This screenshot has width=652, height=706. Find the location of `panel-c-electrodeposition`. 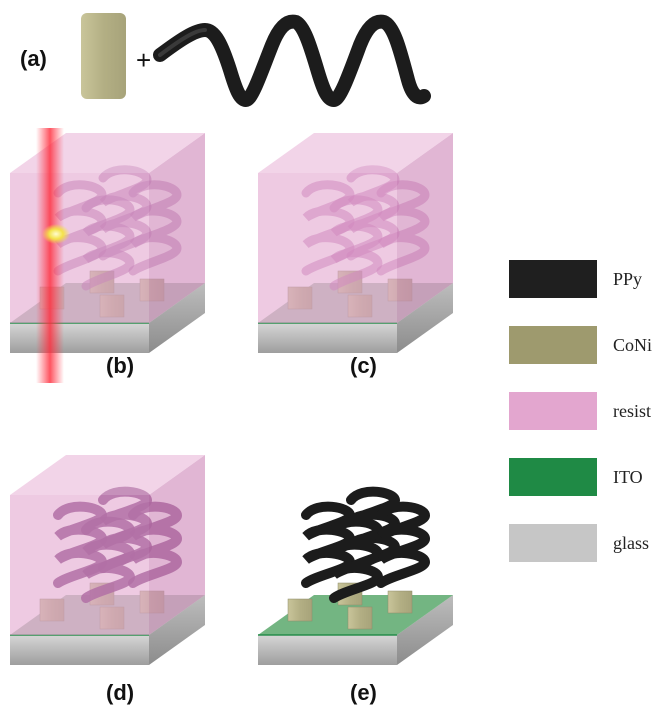

panel-c-electrodeposition is located at coordinates (355, 243).